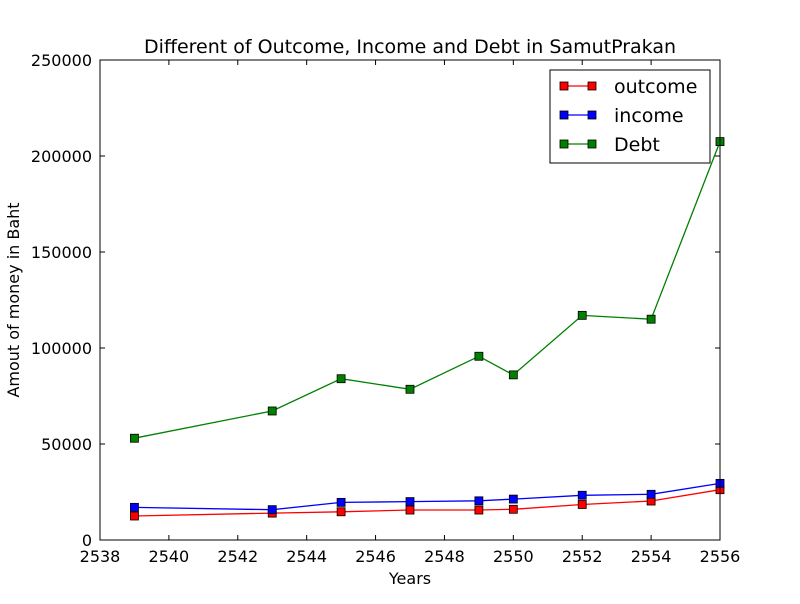 The height and width of the screenshot is (604, 800). Describe the element at coordinates (409, 578) in the screenshot. I see `x-axis-label: Years` at that location.